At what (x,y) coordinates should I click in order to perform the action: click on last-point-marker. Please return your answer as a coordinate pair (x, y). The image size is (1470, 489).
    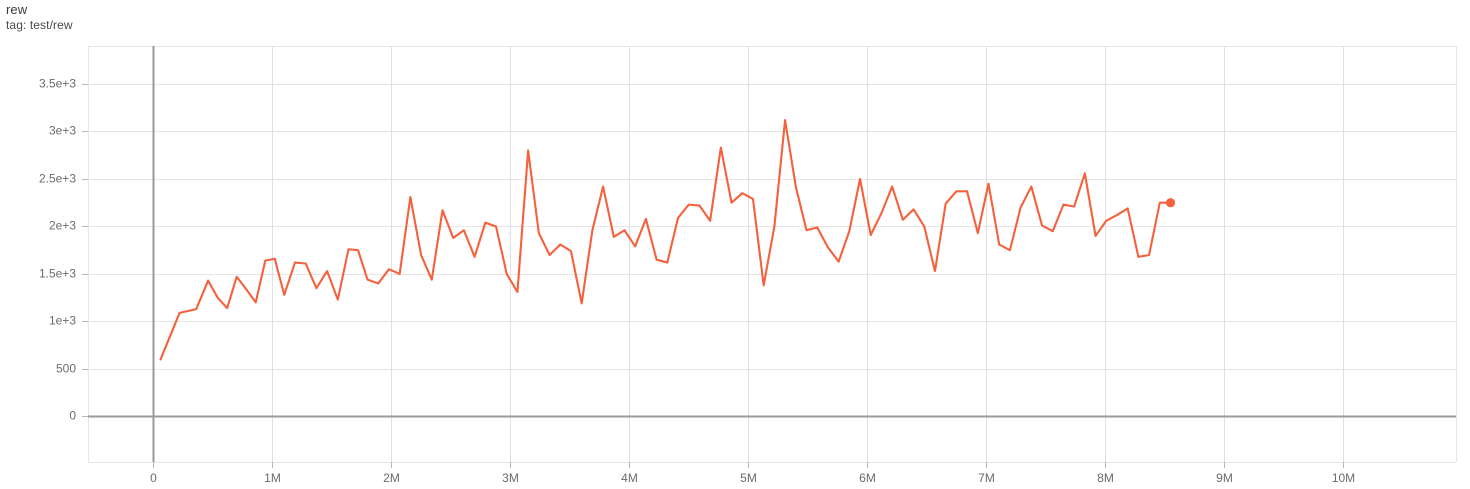
    Looking at the image, I should click on (1170, 203).